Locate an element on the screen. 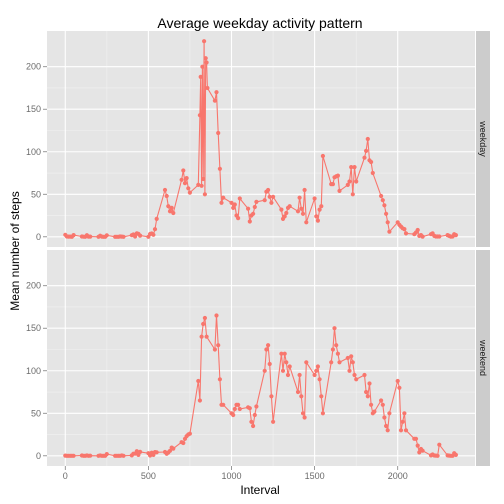 Image resolution: width=504 pixels, height=504 pixels. y-tick-label: 200 is located at coordinates (33, 67).